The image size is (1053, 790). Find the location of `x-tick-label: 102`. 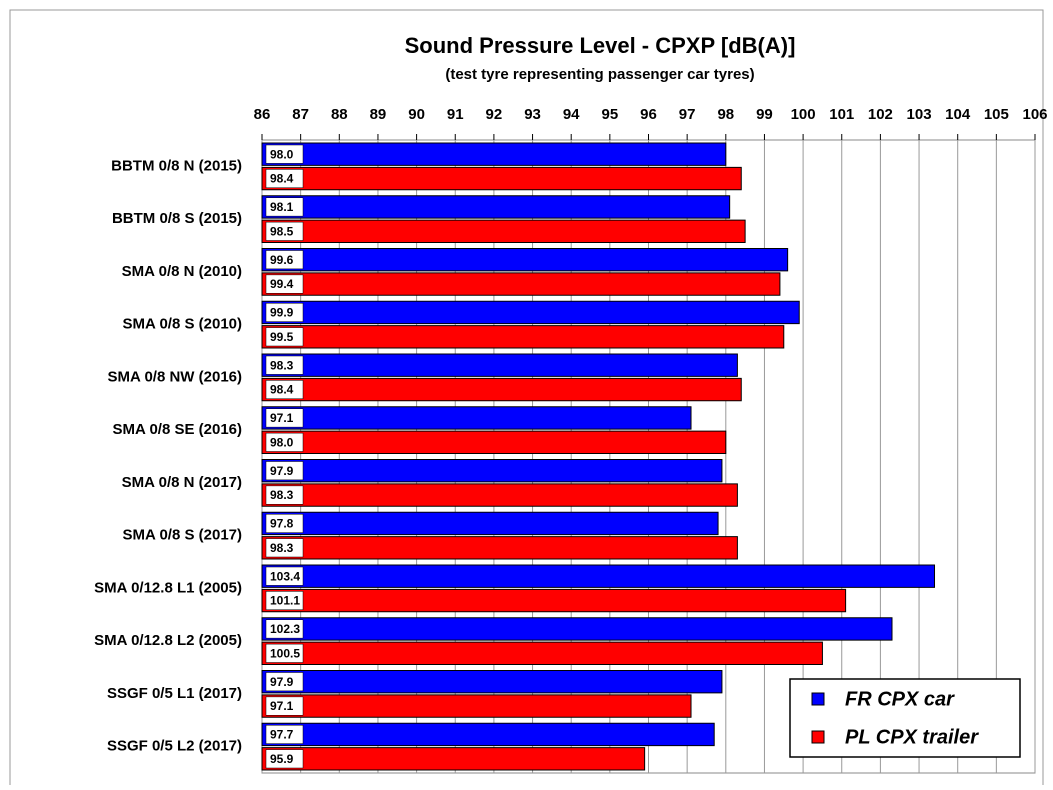

x-tick-label: 102 is located at coordinates (880, 114).